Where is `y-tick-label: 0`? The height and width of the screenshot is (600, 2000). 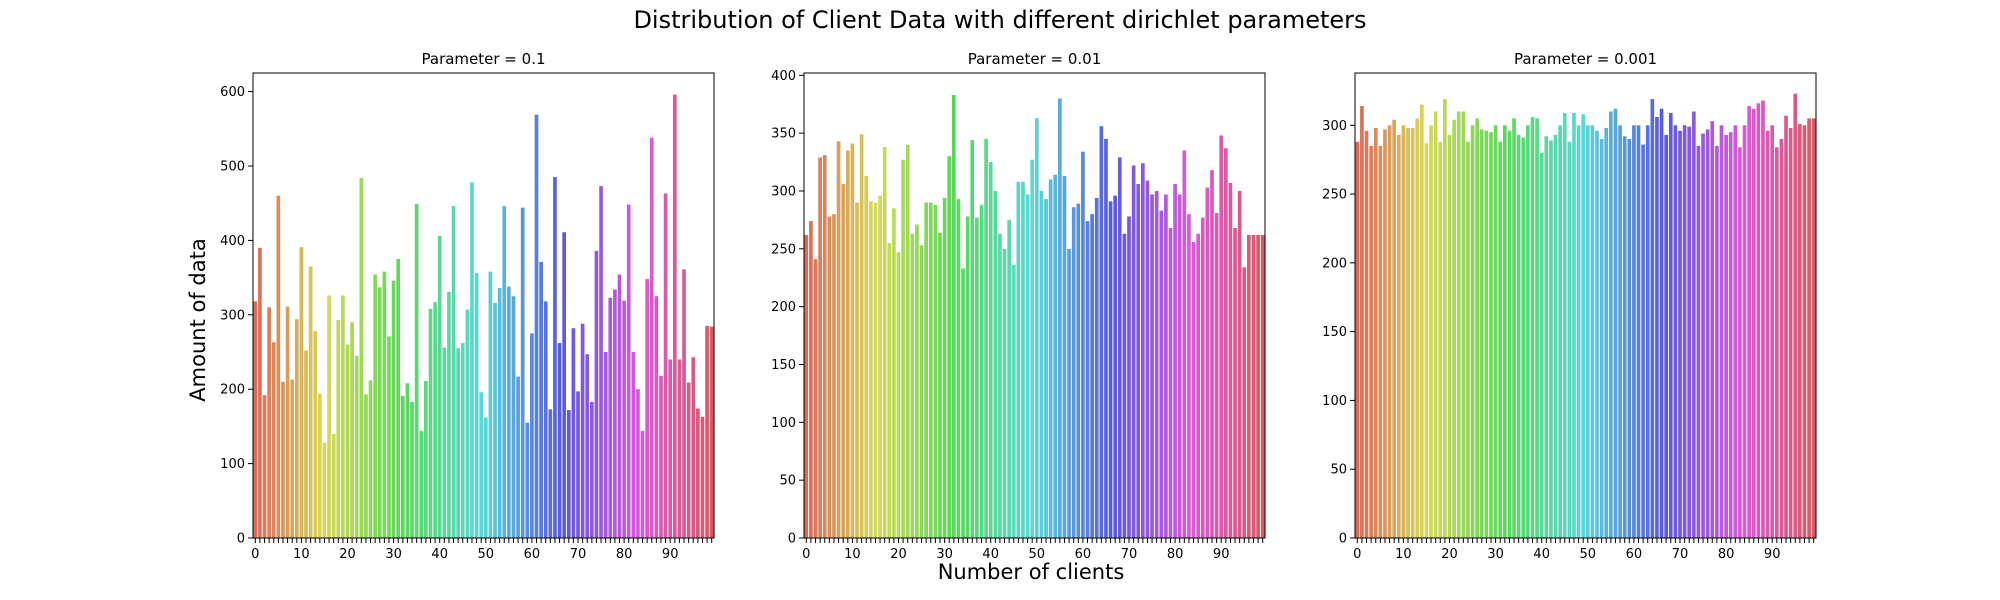
y-tick-label: 0 is located at coordinates (792, 539).